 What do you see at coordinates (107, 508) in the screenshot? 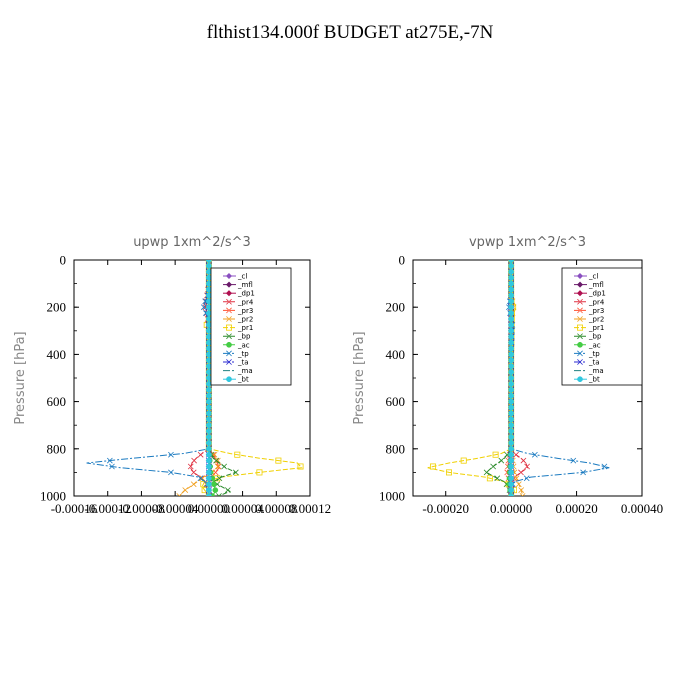
I see `x-tick-label: -0.00012` at bounding box center [107, 508].